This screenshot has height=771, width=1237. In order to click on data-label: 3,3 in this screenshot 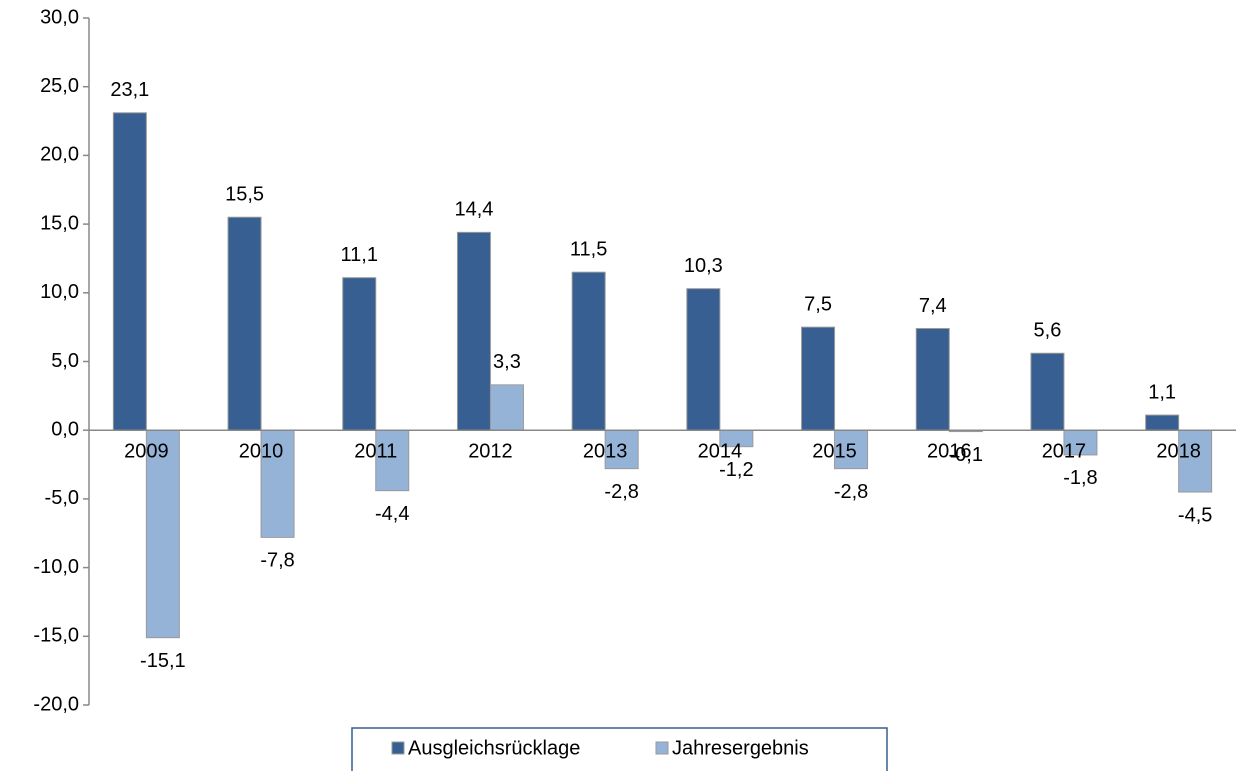, I will do `click(507, 362)`.